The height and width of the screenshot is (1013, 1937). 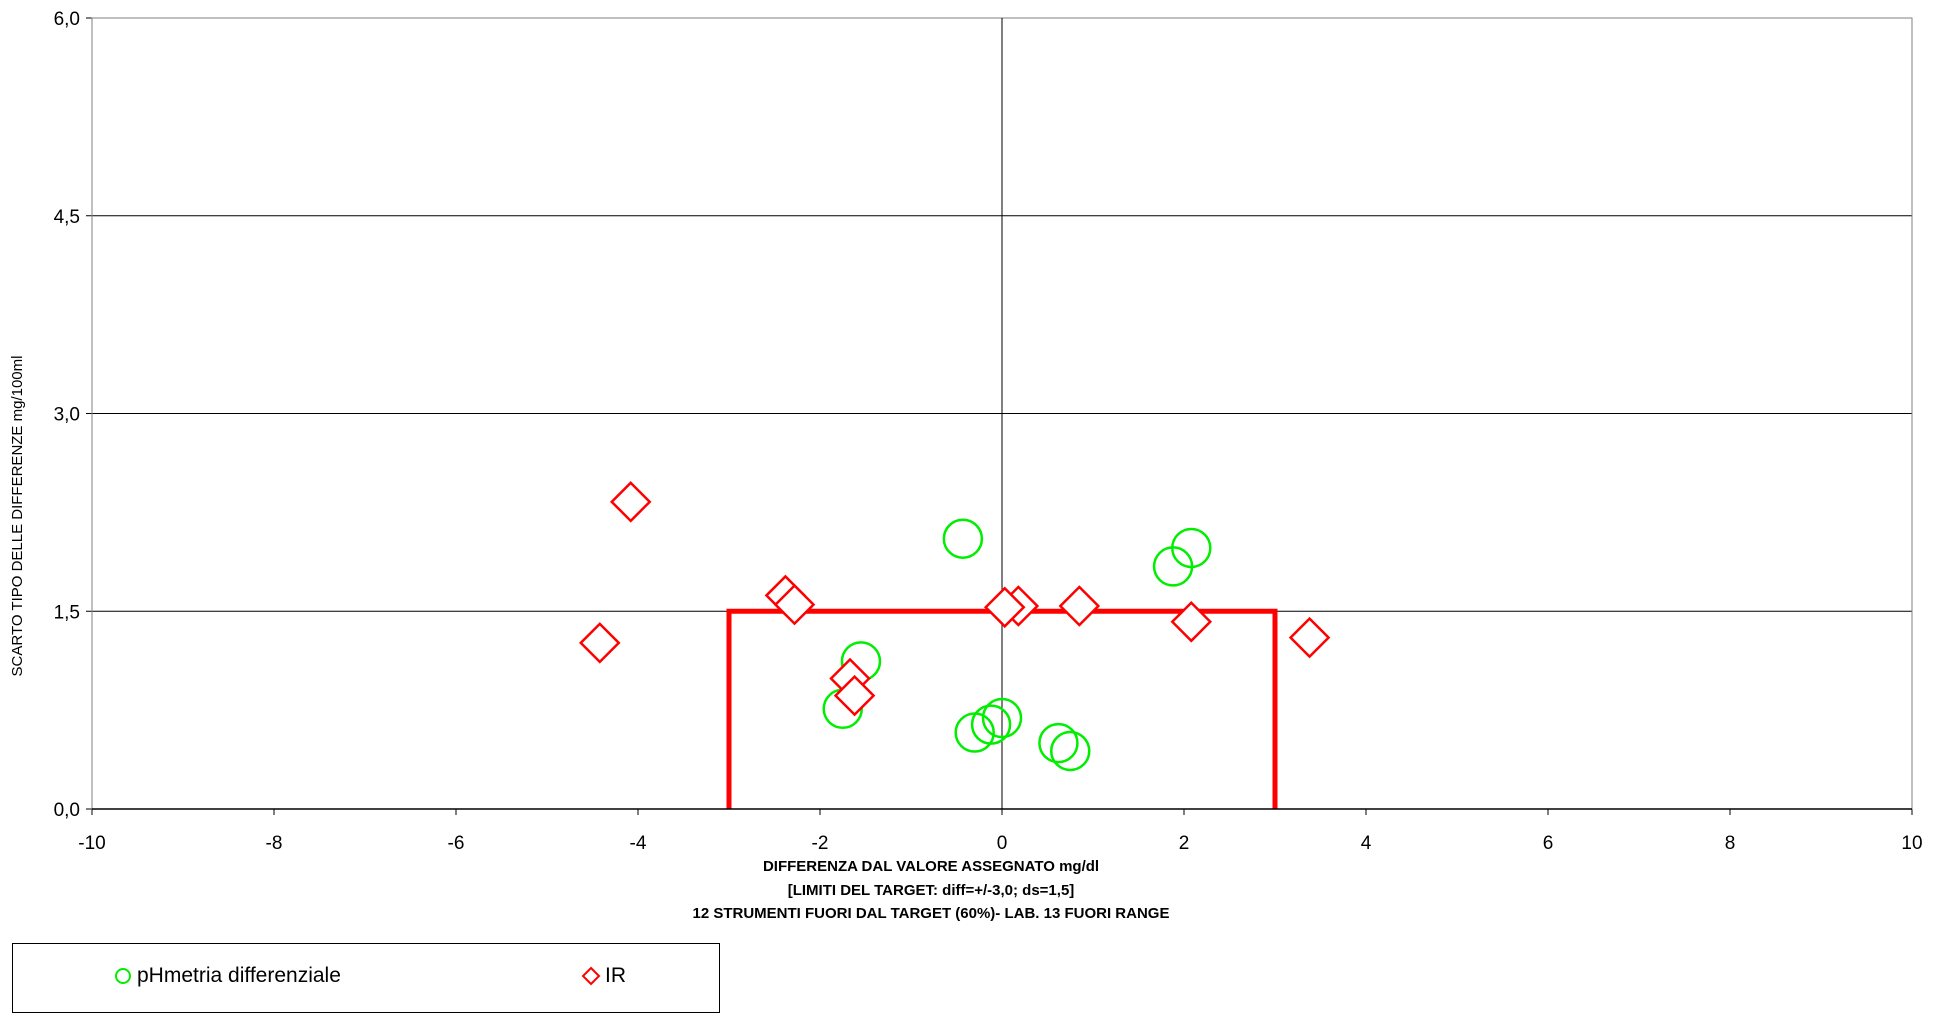 What do you see at coordinates (1548, 843) in the screenshot?
I see `x-tick-label: 6` at bounding box center [1548, 843].